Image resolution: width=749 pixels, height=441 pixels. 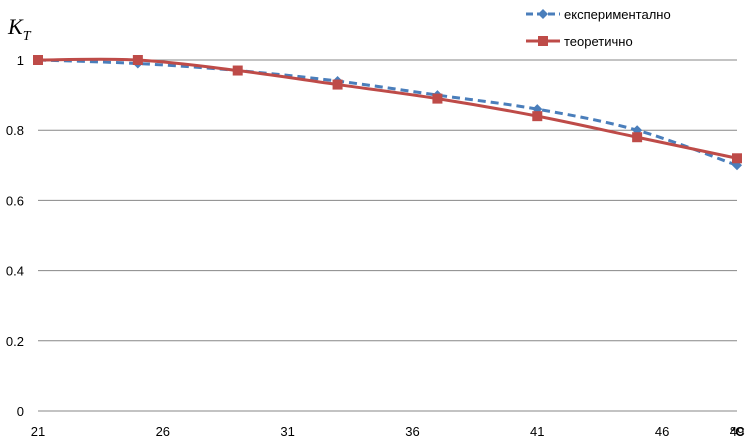 I want to click on x-tick-label: 21, so click(x=38, y=431).